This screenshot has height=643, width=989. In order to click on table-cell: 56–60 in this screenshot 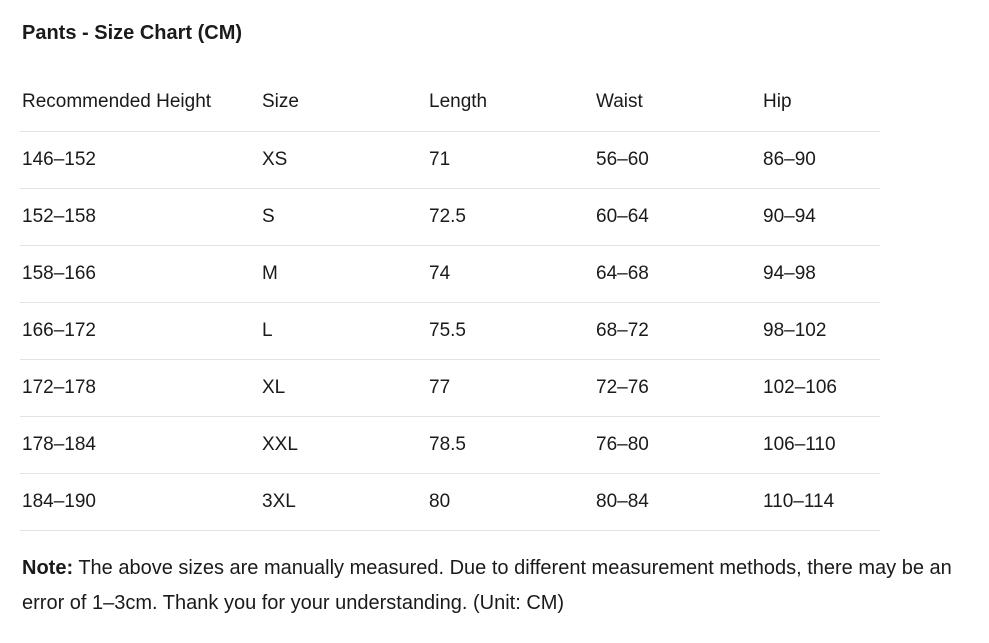, I will do `click(677, 160)`.